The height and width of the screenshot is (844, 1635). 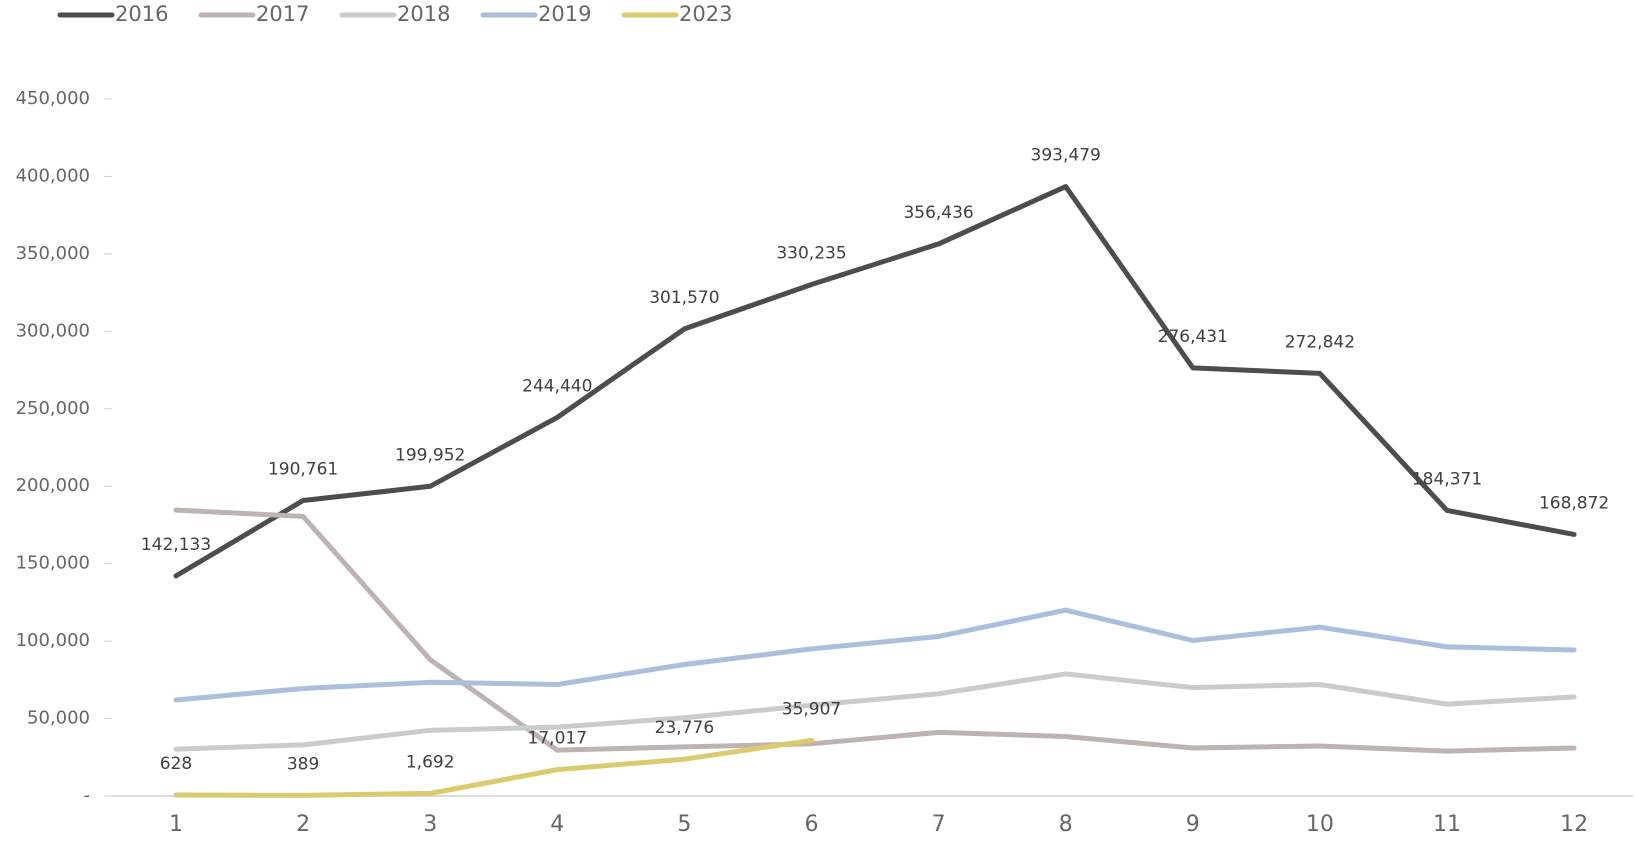 I want to click on y-tick-label: 450,000, so click(x=53, y=98).